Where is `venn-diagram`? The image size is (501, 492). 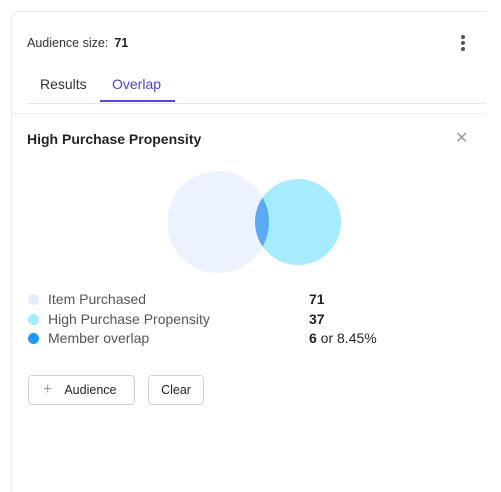 venn-diagram is located at coordinates (254, 222).